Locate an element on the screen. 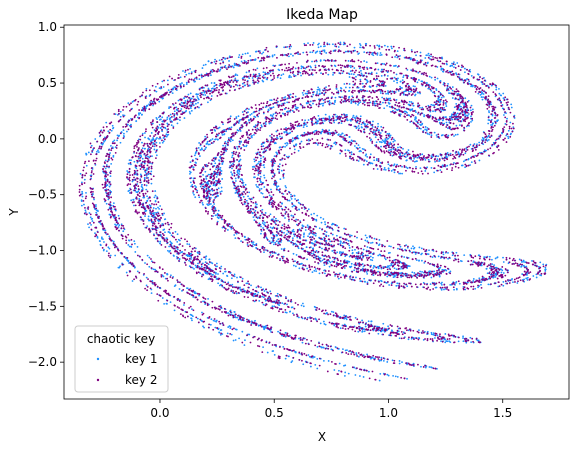 The height and width of the screenshot is (455, 578). chart-title: Ikeda Map is located at coordinates (322, 15).